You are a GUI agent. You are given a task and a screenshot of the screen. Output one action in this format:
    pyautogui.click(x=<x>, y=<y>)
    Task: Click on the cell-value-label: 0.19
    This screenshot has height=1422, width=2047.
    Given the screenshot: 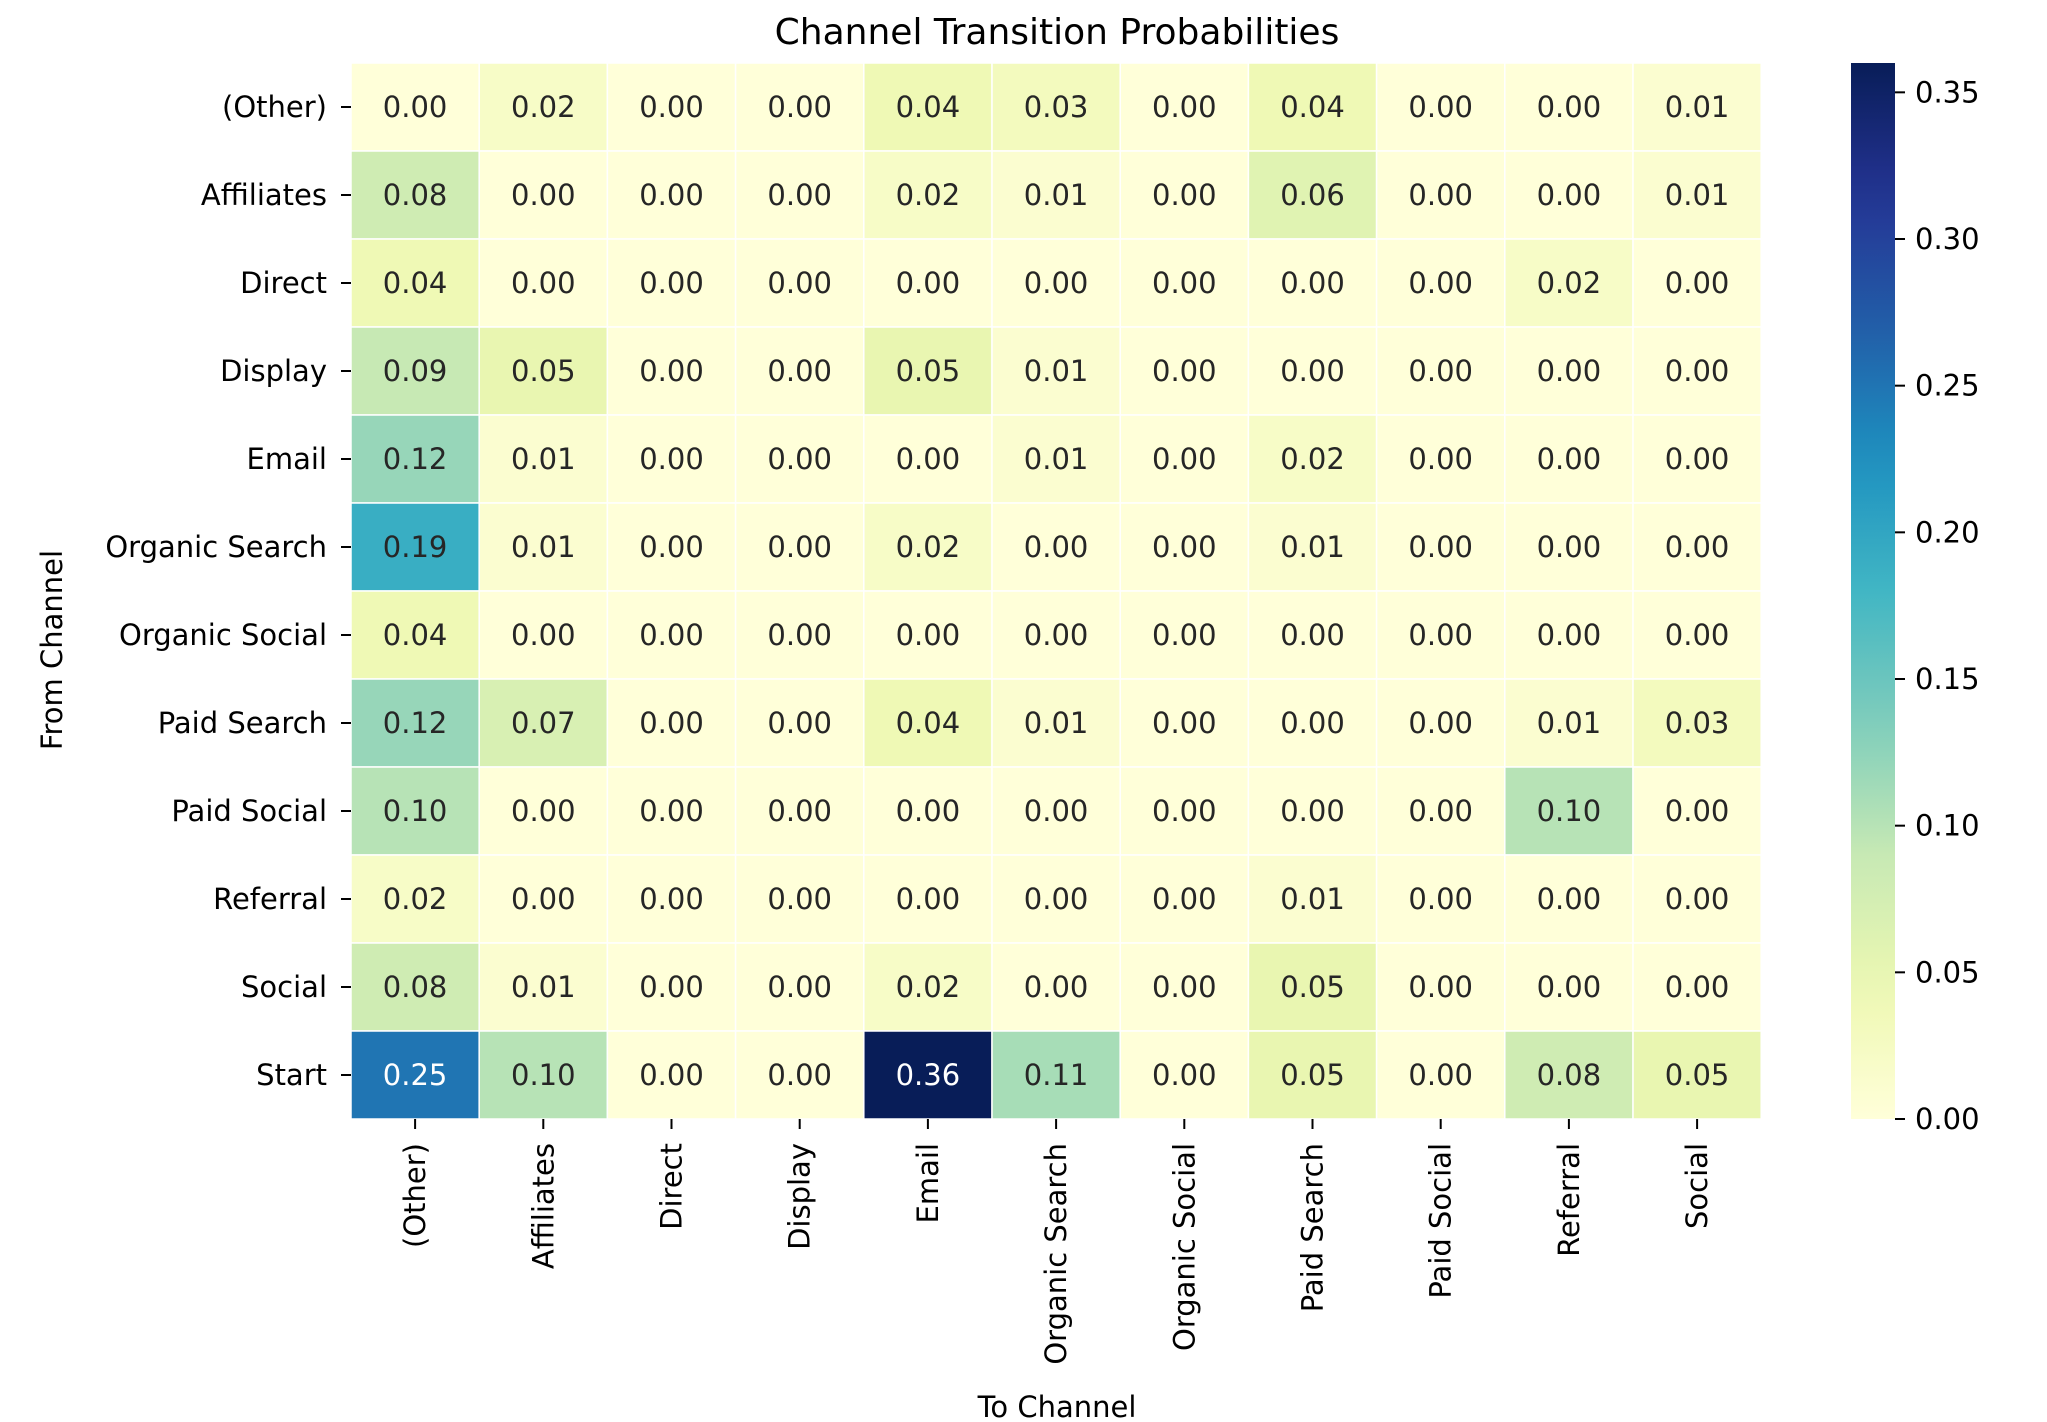 What is the action you would take?
    pyautogui.click(x=415, y=547)
    